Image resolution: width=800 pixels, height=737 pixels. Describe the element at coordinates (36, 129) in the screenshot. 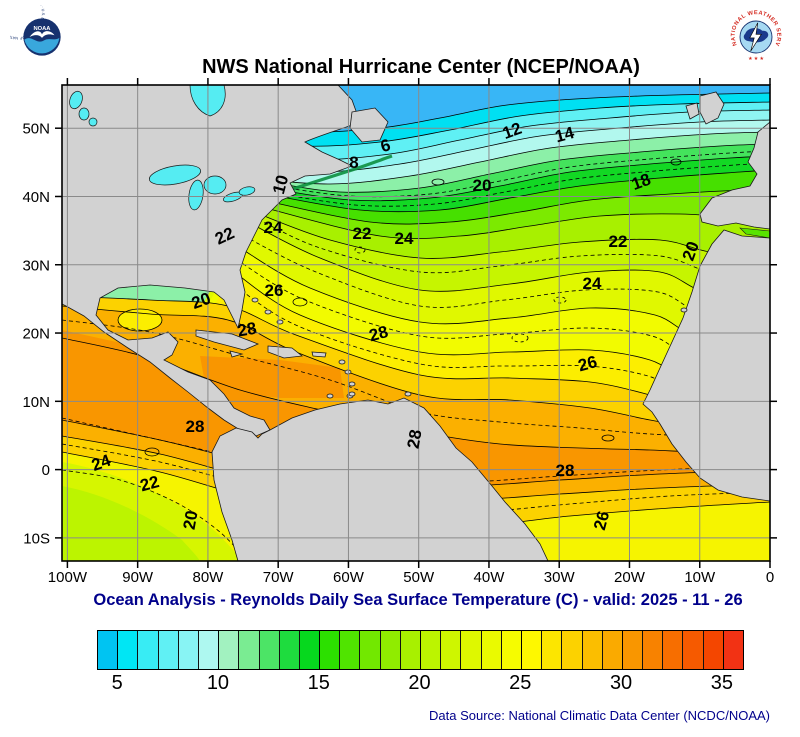

I see `lat-tick-label: 50N` at that location.